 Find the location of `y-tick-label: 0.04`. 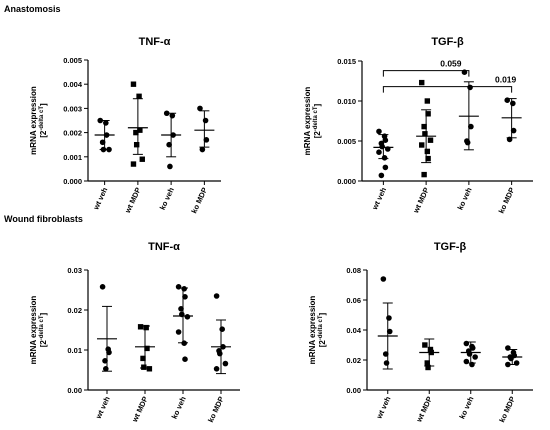

y-tick-label: 0.04 is located at coordinates (353, 330).